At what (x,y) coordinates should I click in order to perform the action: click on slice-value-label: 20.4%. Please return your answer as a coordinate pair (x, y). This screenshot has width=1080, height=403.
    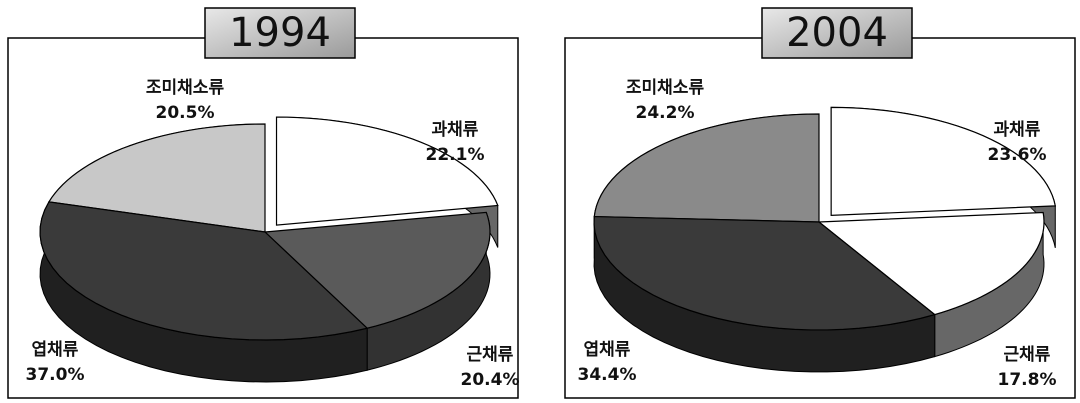
    Looking at the image, I should click on (490, 380).